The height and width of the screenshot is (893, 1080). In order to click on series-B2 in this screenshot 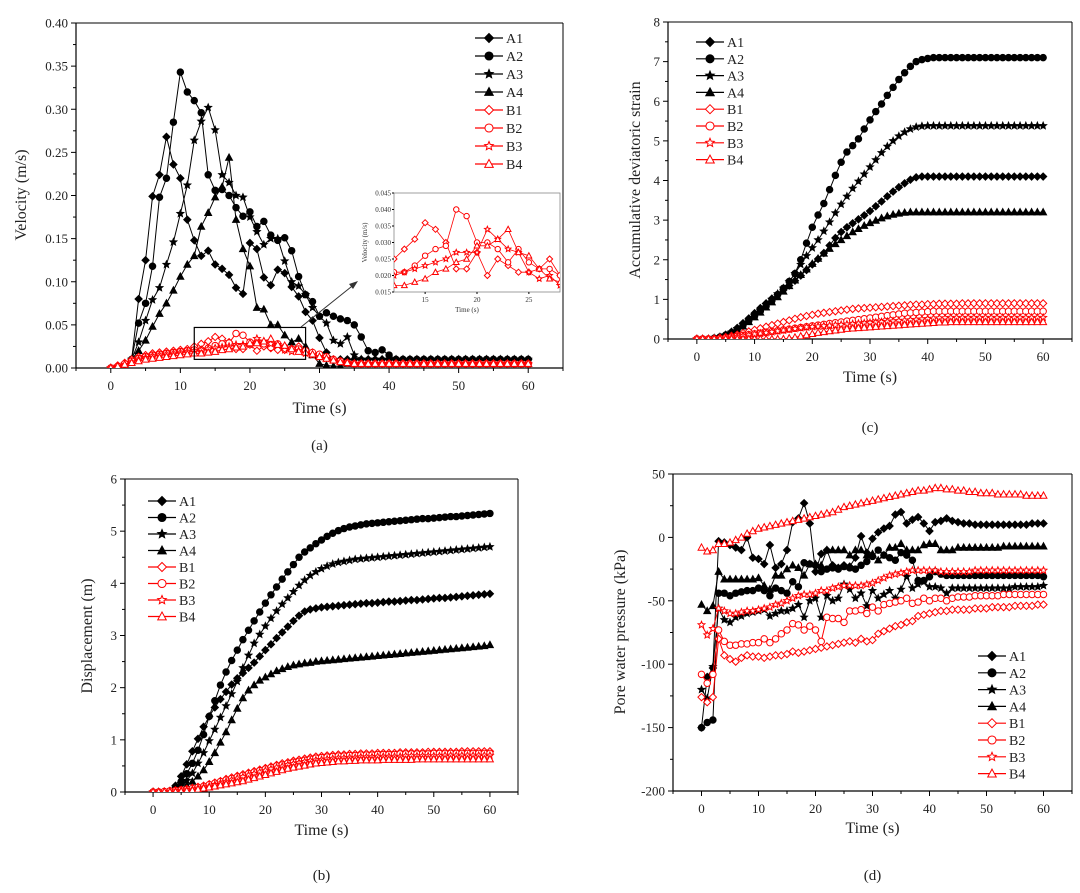, I will do `click(872, 638)`.